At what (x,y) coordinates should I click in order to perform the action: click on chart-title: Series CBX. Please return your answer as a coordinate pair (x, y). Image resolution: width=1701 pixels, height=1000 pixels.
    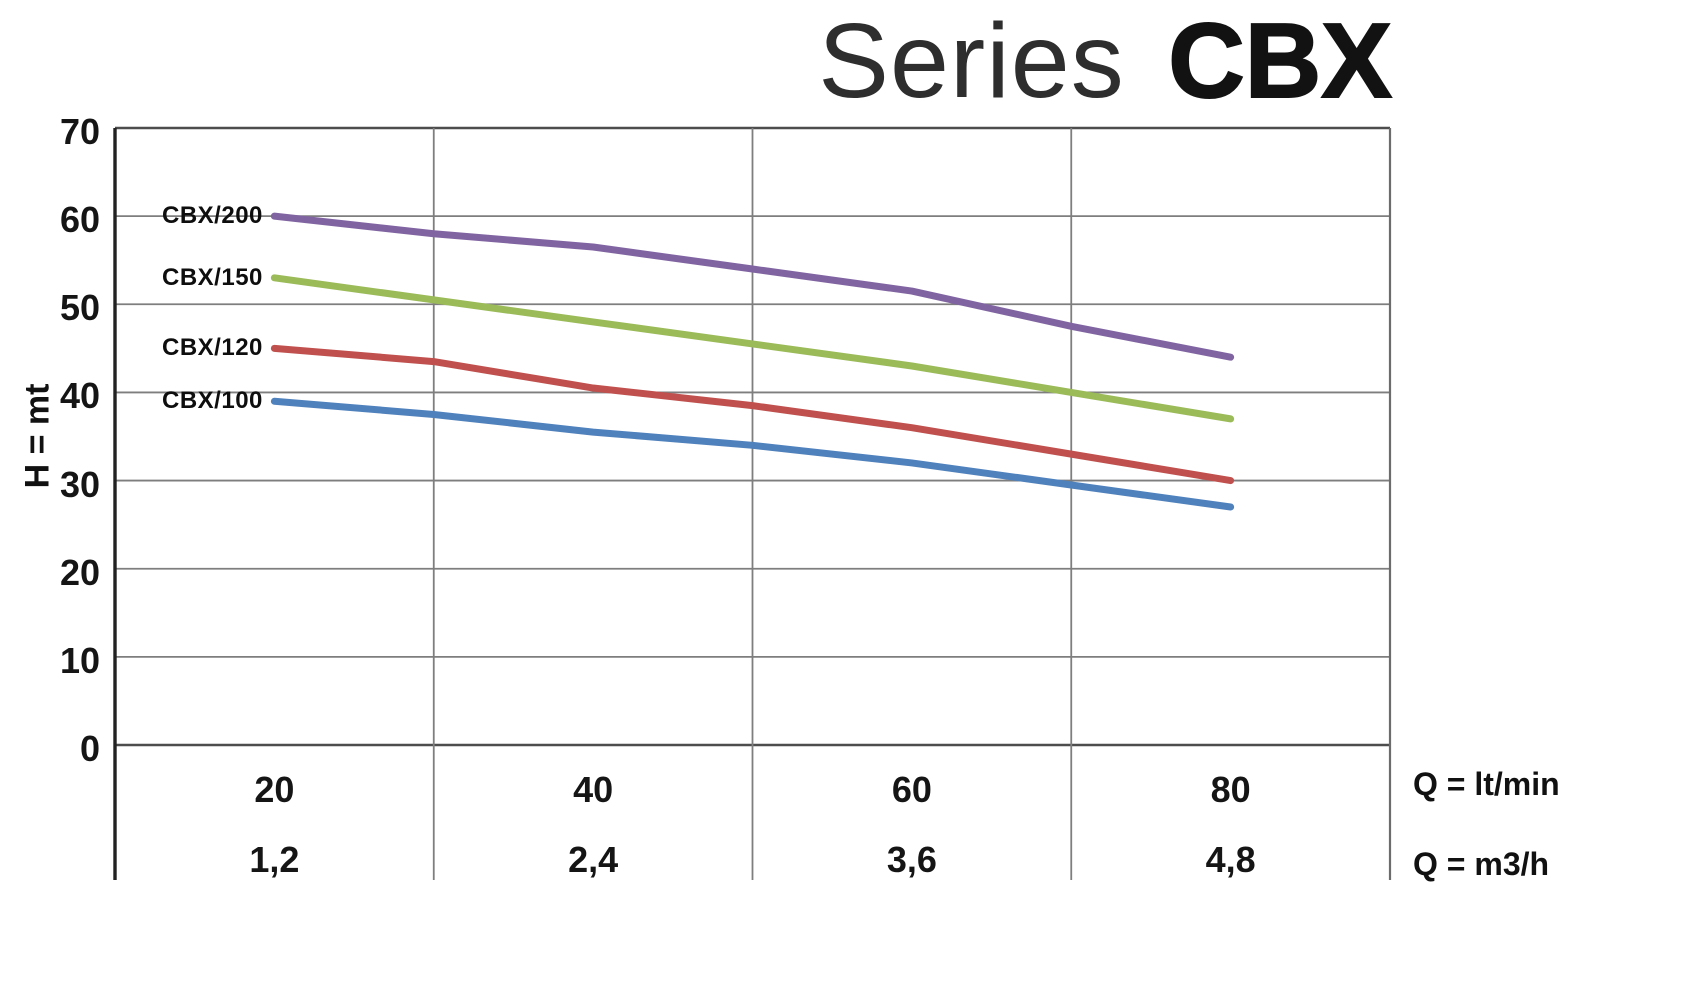
    Looking at the image, I should click on (696, 61).